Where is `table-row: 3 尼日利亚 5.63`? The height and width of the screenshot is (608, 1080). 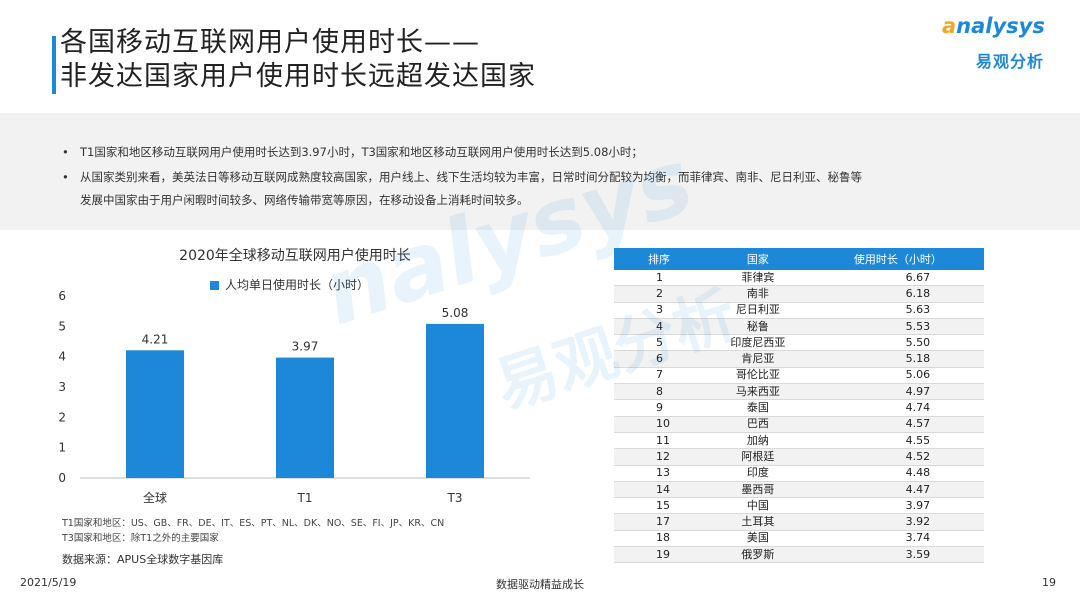 table-row: 3 尼日利亚 5.63 is located at coordinates (799, 310).